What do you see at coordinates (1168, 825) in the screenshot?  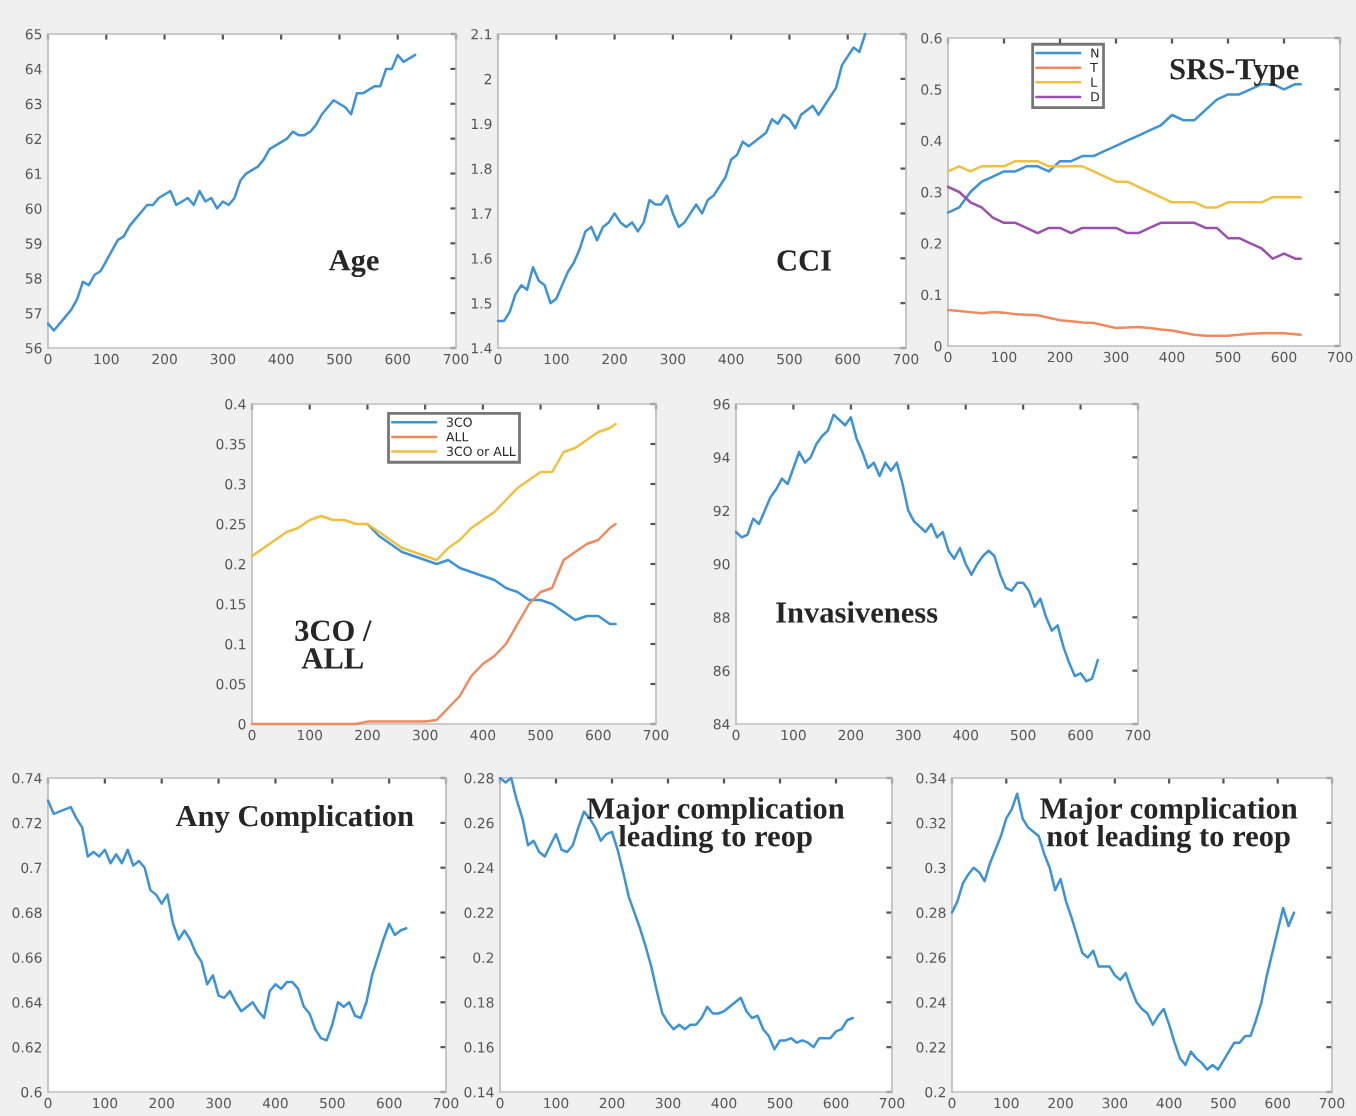 I see `text: Major complication not leading to reop` at bounding box center [1168, 825].